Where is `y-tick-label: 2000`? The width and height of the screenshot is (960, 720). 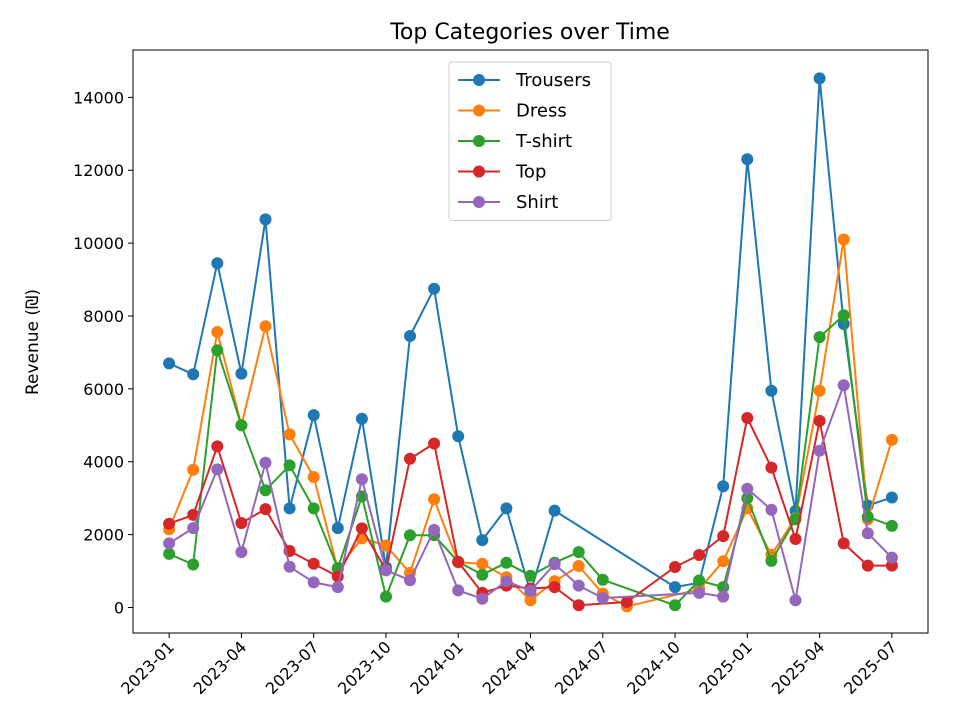 y-tick-label: 2000 is located at coordinates (103, 535).